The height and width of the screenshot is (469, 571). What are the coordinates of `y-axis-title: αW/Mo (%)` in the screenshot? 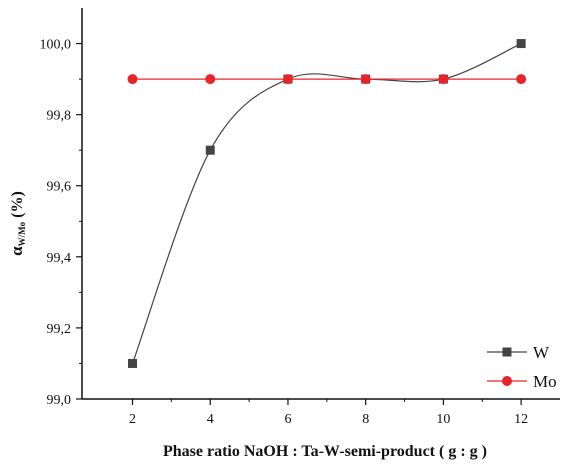 It's located at (17, 223).